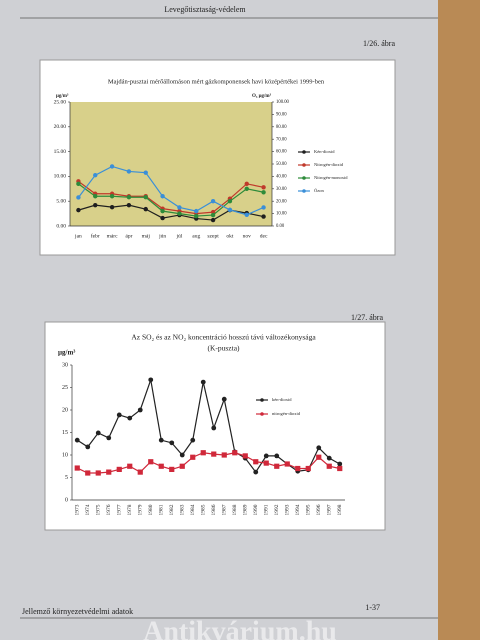 Image resolution: width=480 pixels, height=640 pixels. I want to click on x-tick-label: jan, so click(78, 236).